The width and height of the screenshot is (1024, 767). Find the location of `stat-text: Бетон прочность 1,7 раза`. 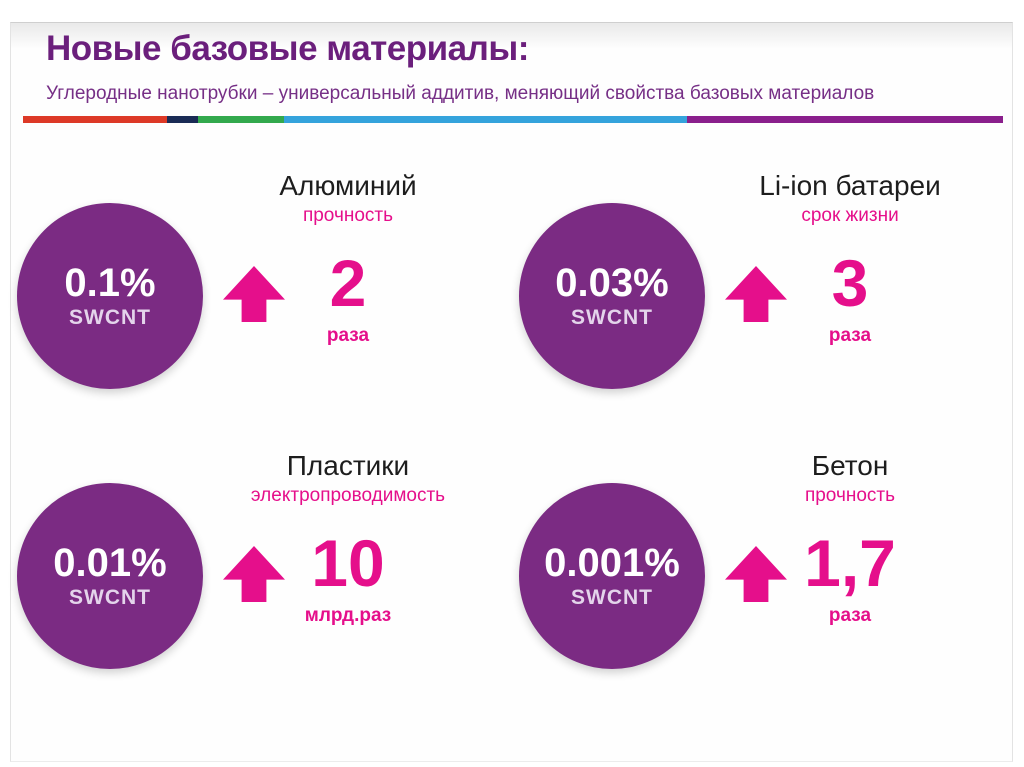

stat-text: Бетон прочность 1,7 раза is located at coordinates (850, 538).